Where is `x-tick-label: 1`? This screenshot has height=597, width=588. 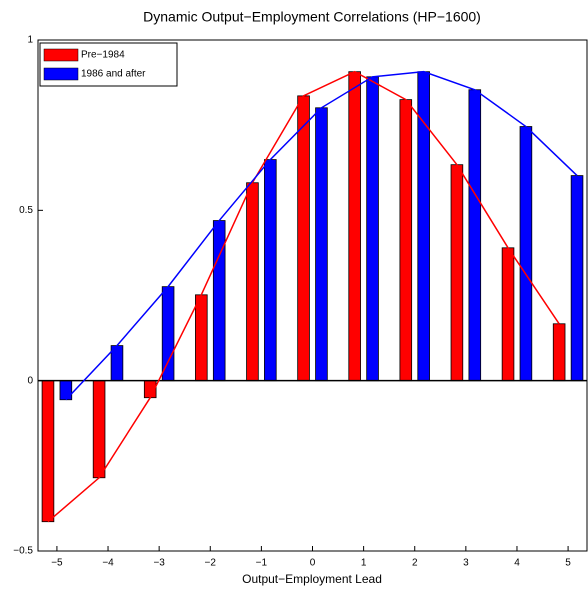
x-tick-label: 1 is located at coordinates (364, 563).